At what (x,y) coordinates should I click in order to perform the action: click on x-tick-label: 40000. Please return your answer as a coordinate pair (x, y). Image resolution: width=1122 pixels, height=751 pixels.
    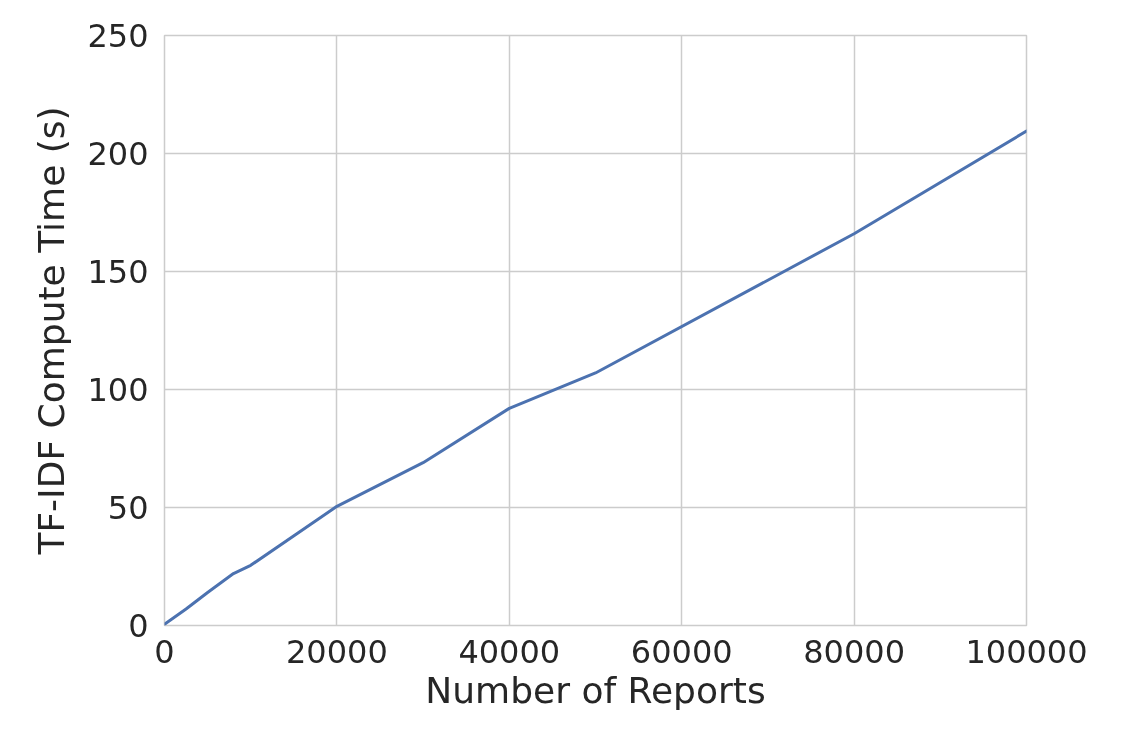
    Looking at the image, I should click on (509, 651).